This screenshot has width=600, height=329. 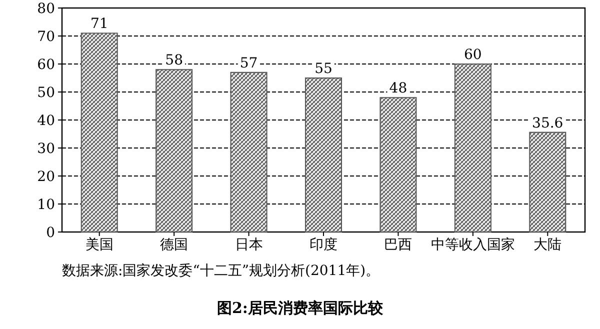 I want to click on x-tick-label: 印度, so click(x=324, y=245).